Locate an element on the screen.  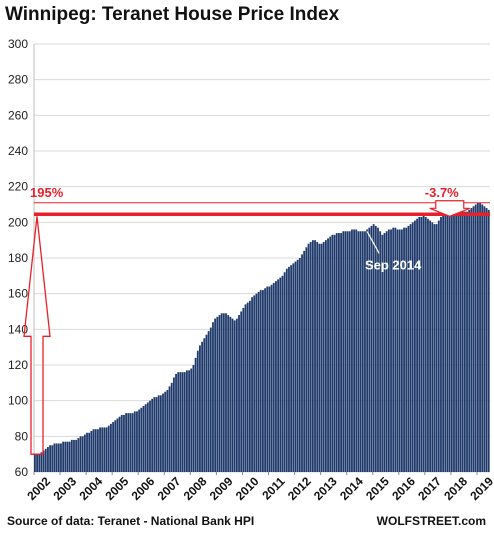
x-tick-label: 2004 is located at coordinates (90, 488).